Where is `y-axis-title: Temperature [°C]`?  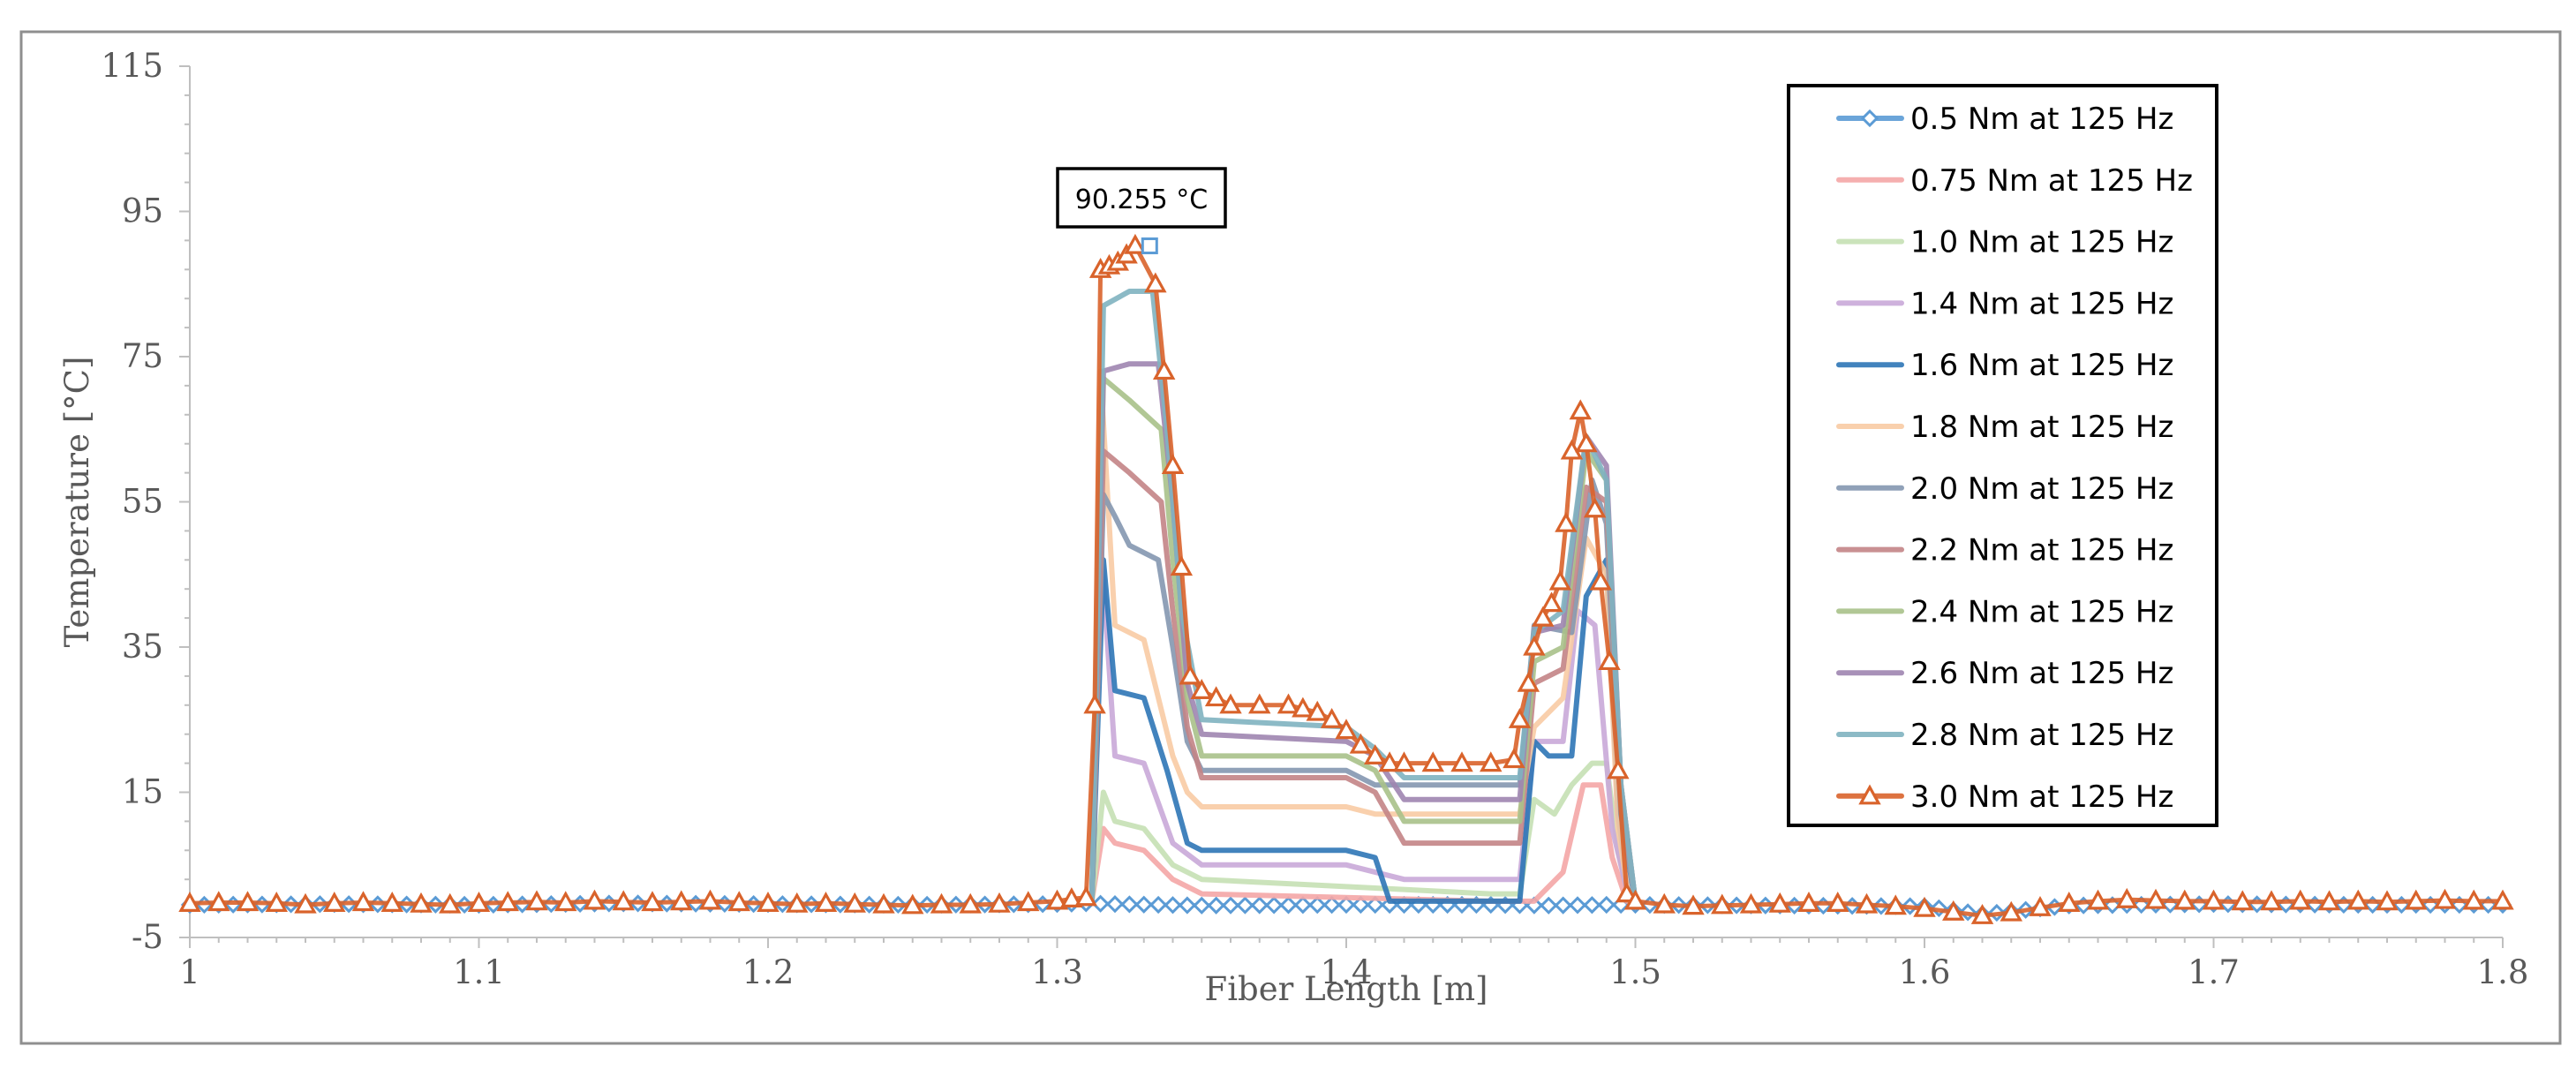
y-axis-title: Temperature [°C] is located at coordinates (77, 503).